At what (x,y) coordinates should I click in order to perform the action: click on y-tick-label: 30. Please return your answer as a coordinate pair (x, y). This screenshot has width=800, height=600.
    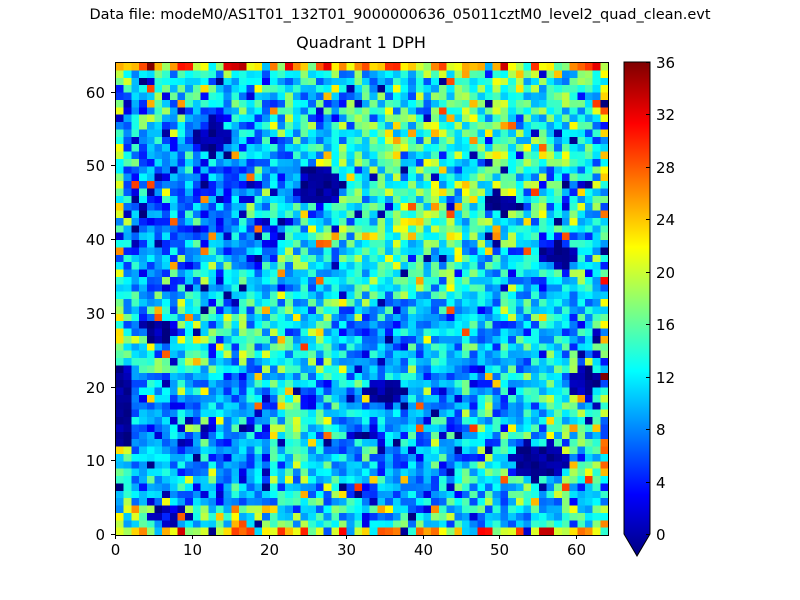
    Looking at the image, I should click on (95, 313).